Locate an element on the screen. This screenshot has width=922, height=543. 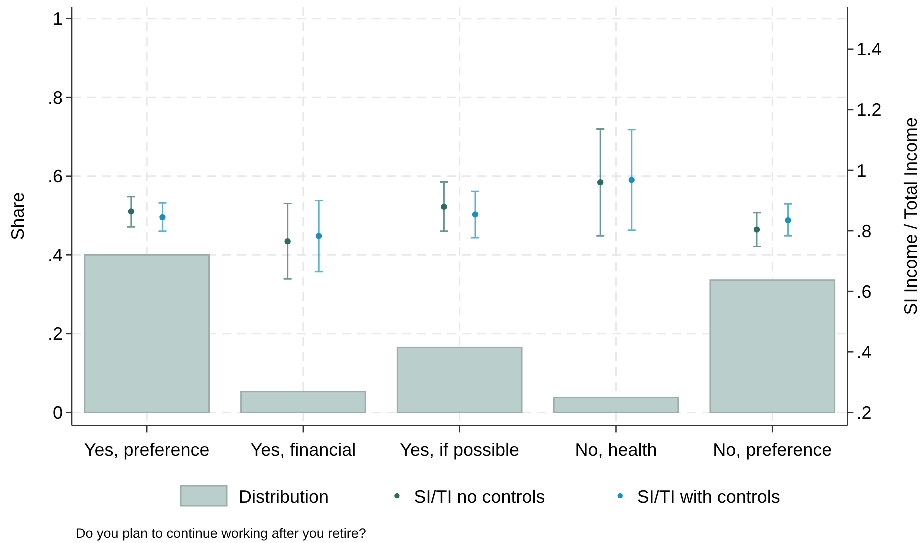
legend-label: Distribution is located at coordinates (284, 497).